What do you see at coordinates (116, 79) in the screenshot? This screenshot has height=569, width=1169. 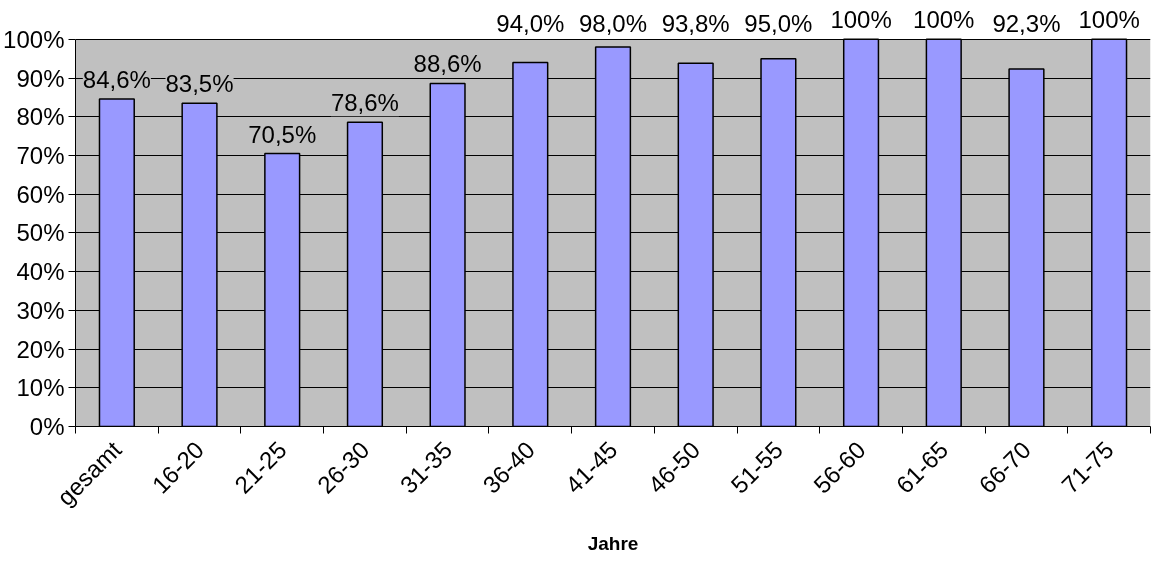 I see `data-label: 84,6%` at bounding box center [116, 79].